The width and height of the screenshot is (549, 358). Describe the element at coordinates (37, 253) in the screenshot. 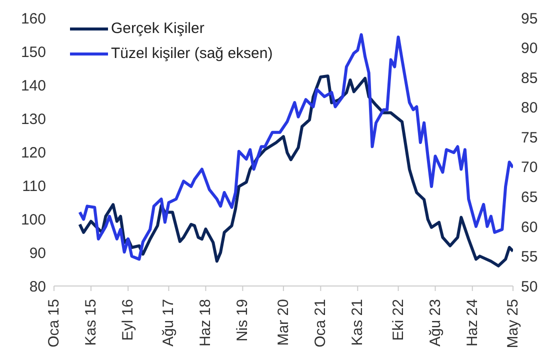

I see `y-tick-label: 90` at that location.